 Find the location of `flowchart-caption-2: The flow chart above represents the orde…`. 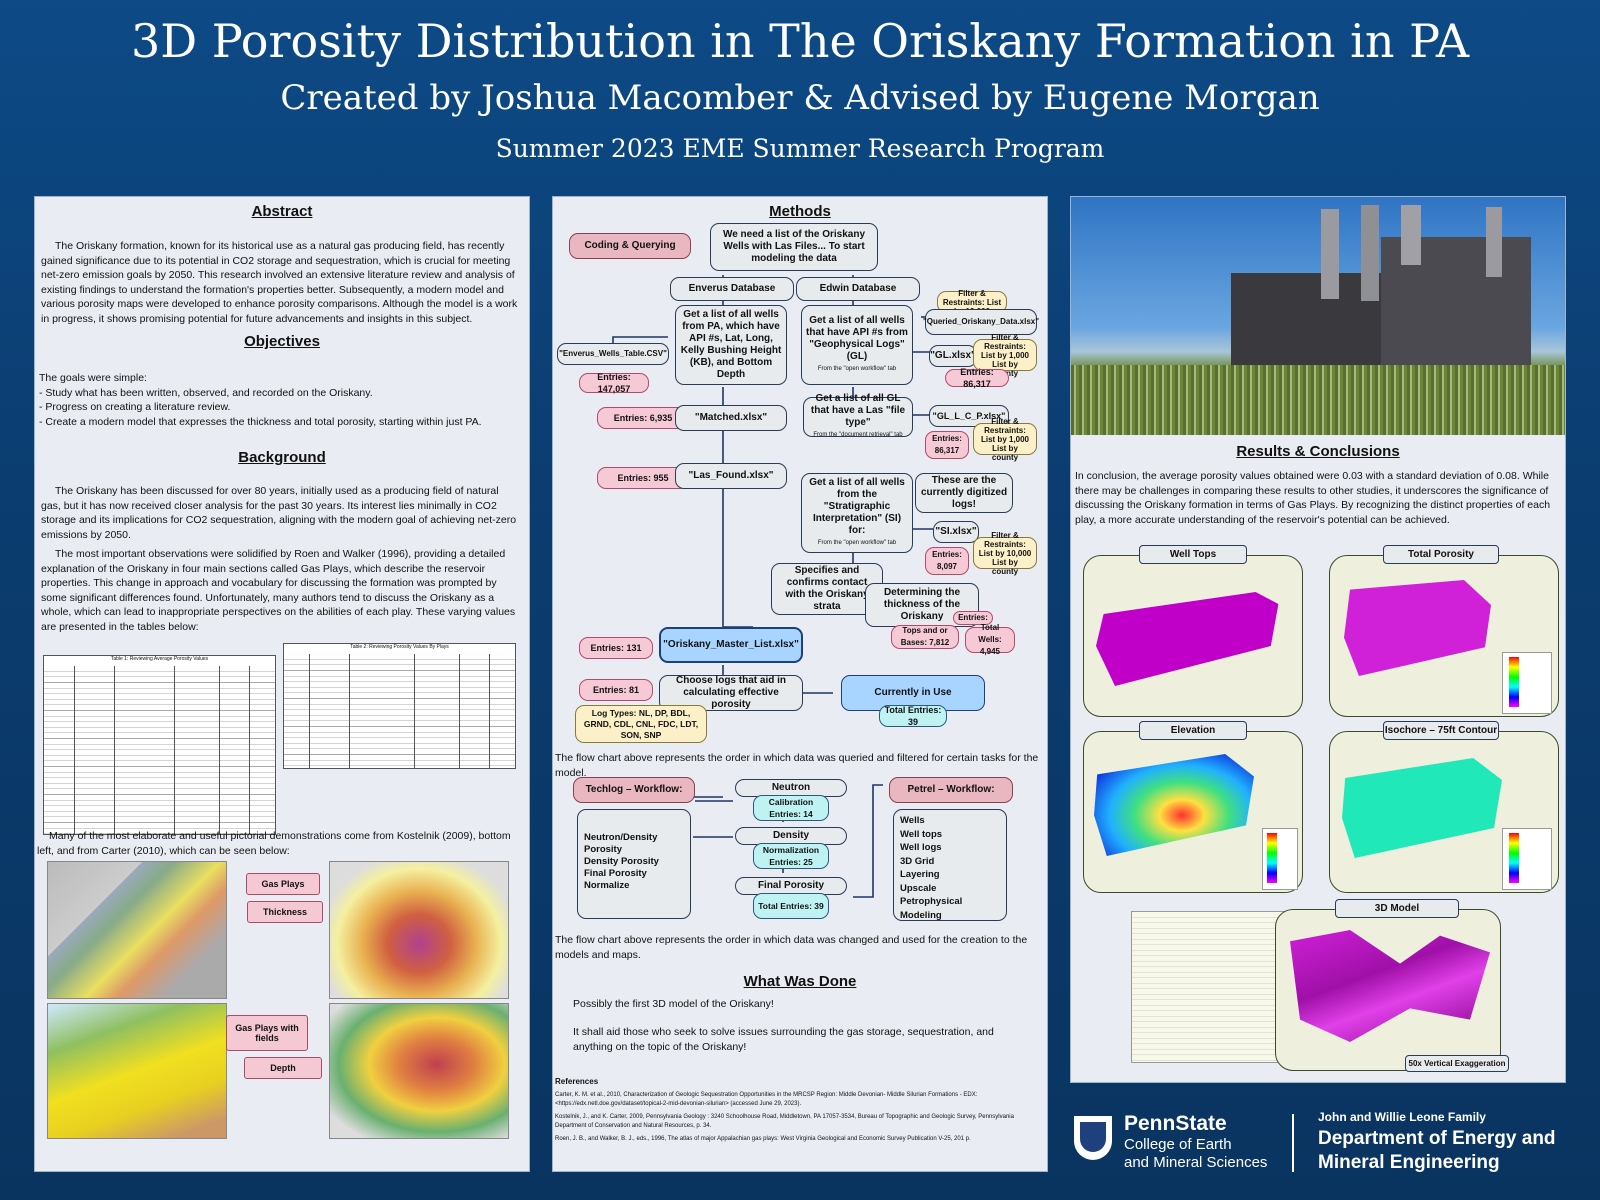

flowchart-caption-2: The flow chart above represents the orde… is located at coordinates (791, 947).